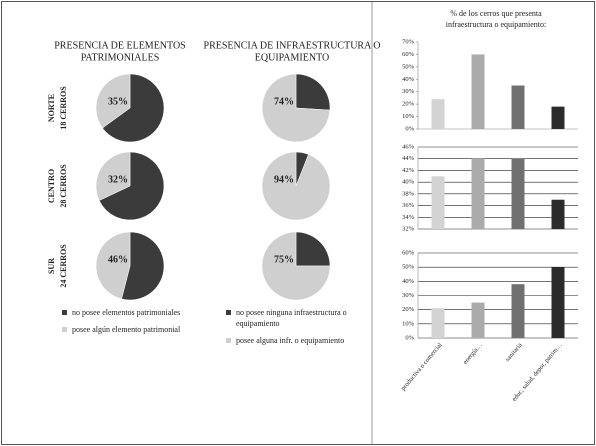 The image size is (596, 446). Describe the element at coordinates (292, 45) in the screenshot. I see `pie-title: PRESENCIA DE INFRAESTRUCTURA O` at that location.